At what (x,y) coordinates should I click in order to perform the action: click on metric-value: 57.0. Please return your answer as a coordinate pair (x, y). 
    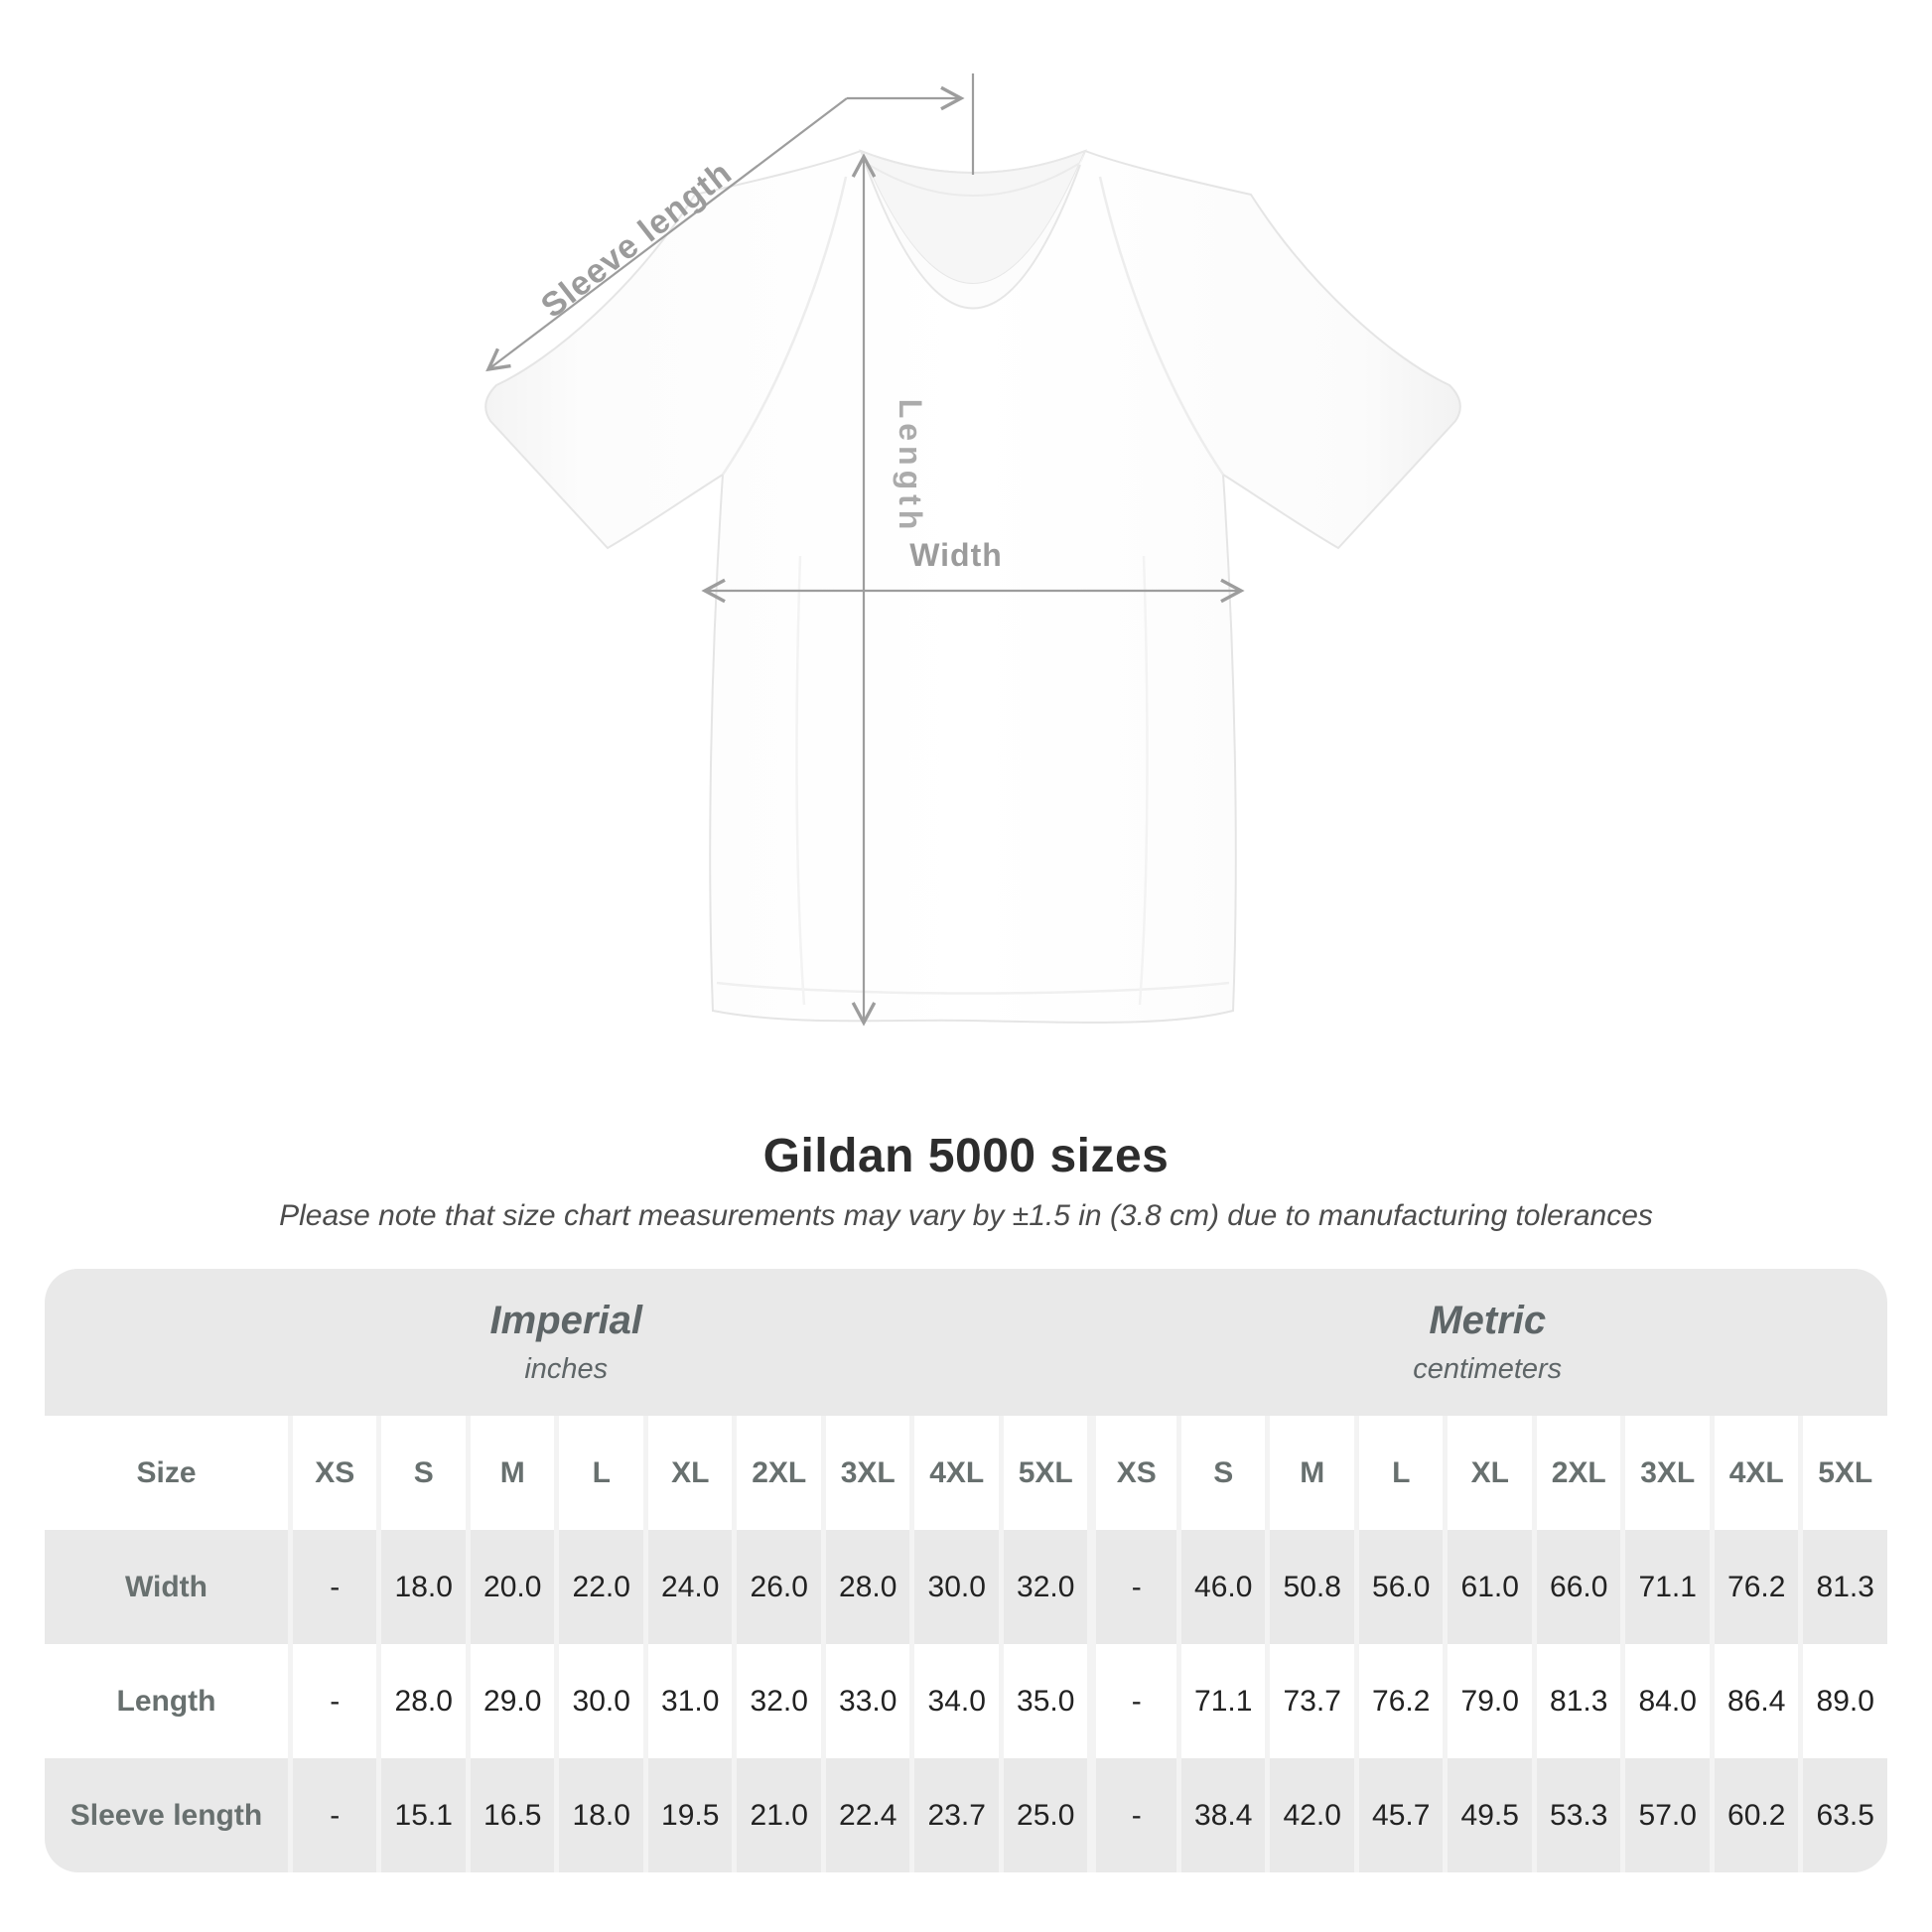
    Looking at the image, I should click on (1665, 1815).